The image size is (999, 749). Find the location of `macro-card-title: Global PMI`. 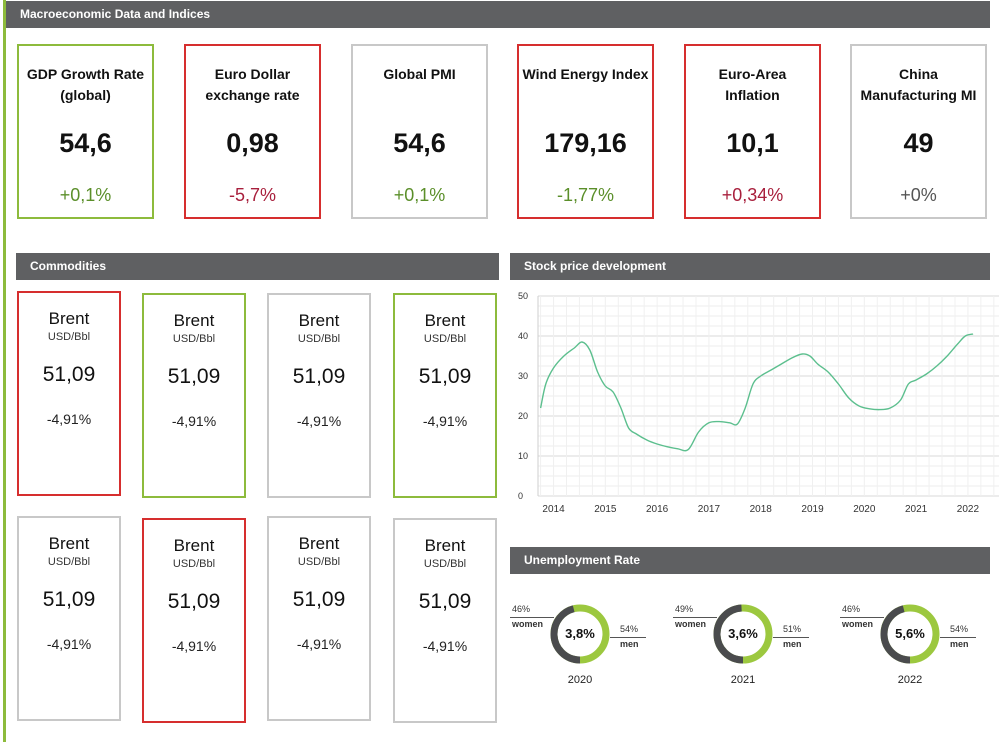

macro-card-title: Global PMI is located at coordinates (419, 74).